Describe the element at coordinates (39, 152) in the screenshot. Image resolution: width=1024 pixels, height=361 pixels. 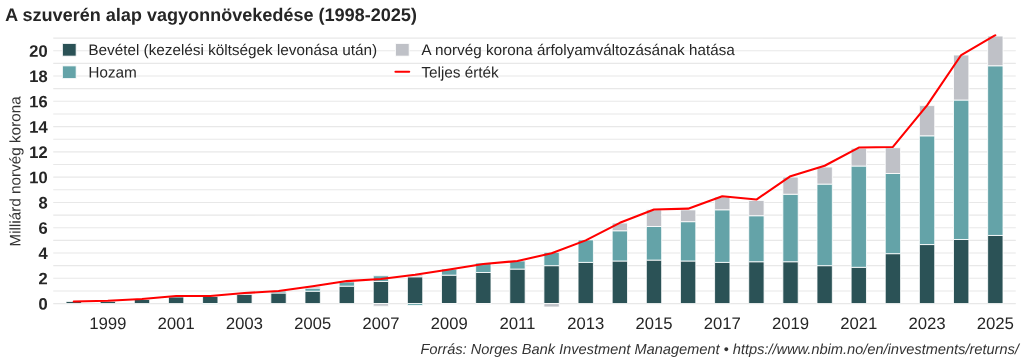
I see `y-tick-label: 12` at that location.